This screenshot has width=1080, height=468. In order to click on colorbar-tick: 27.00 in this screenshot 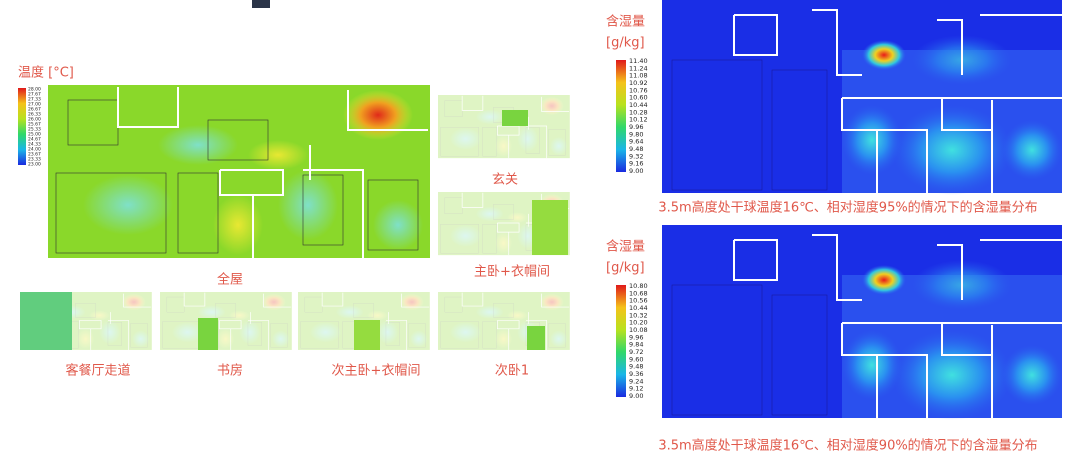, I will do `click(34, 105)`.